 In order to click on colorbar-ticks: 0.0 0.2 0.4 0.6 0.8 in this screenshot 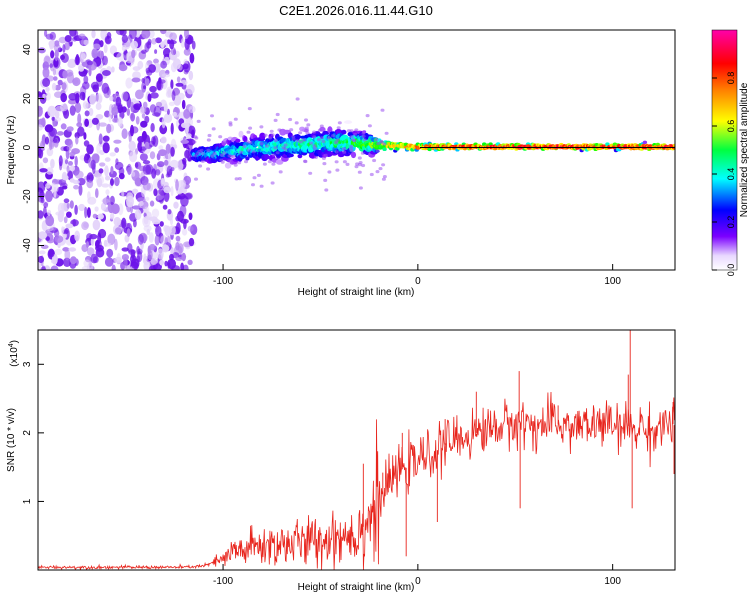, I will do `click(724, 174)`.